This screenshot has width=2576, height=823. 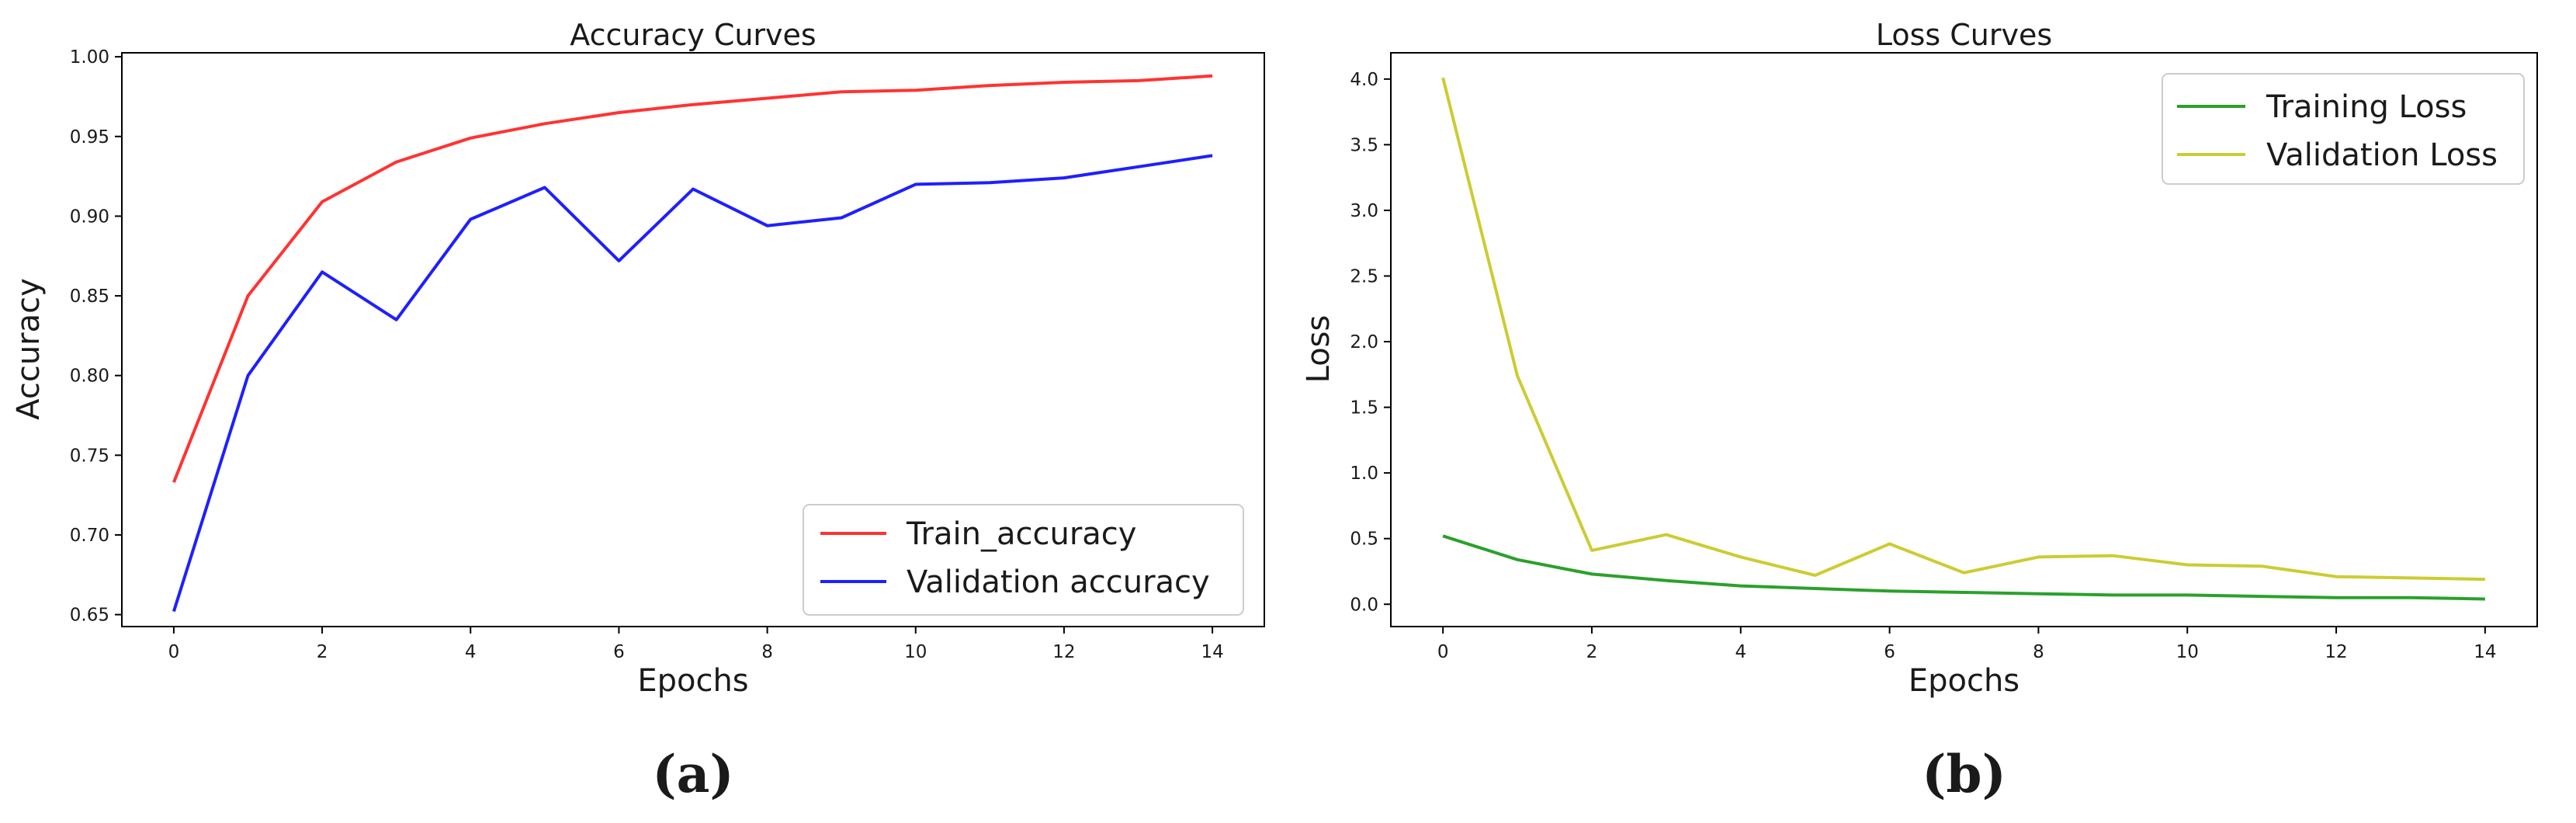 What do you see at coordinates (1364, 540) in the screenshot?
I see `y-tick-label: 0.5` at bounding box center [1364, 540].